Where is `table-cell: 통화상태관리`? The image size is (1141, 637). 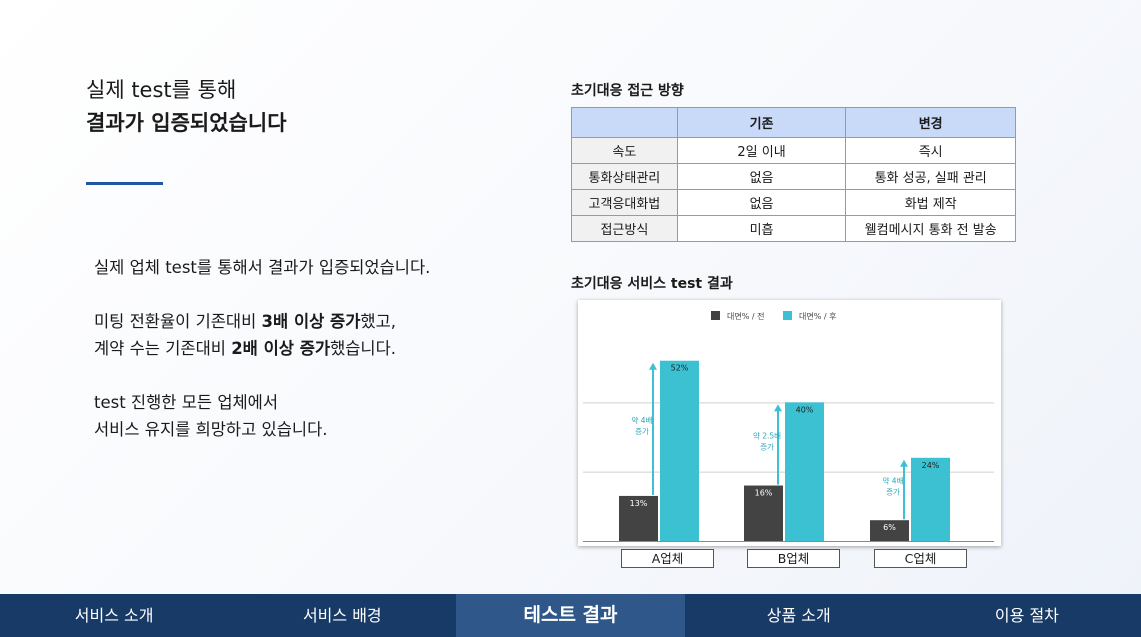 table-cell: 통화상태관리 is located at coordinates (624, 176).